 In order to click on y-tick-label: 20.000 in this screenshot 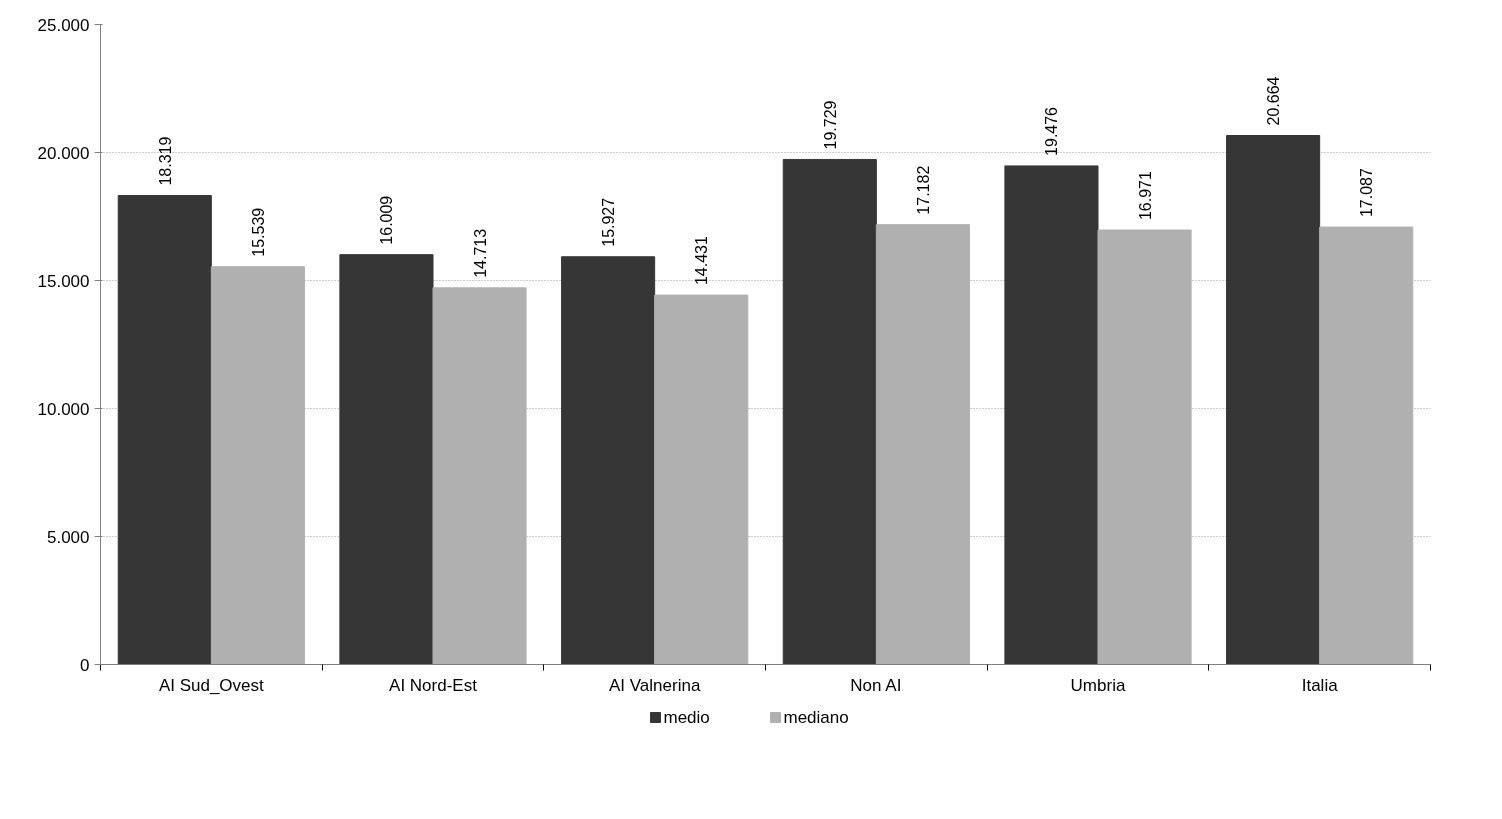, I will do `click(63, 153)`.